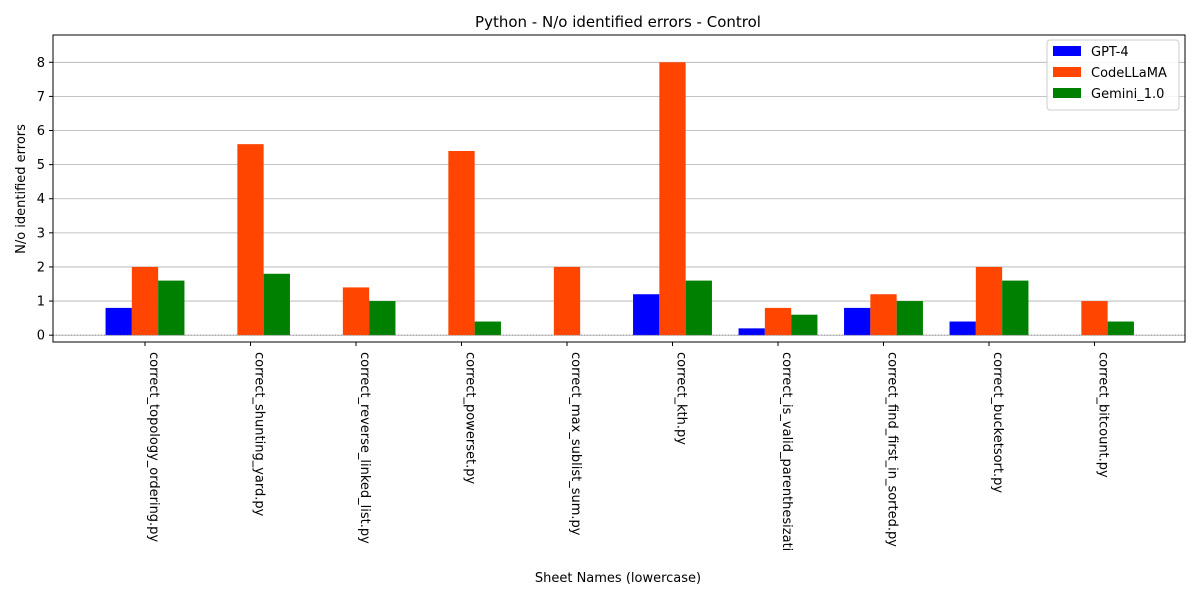 Image resolution: width=1200 pixels, height=600 pixels. I want to click on y-axis-ticks: 0 1 2 3 4 5 6 7 8, so click(45, 200).